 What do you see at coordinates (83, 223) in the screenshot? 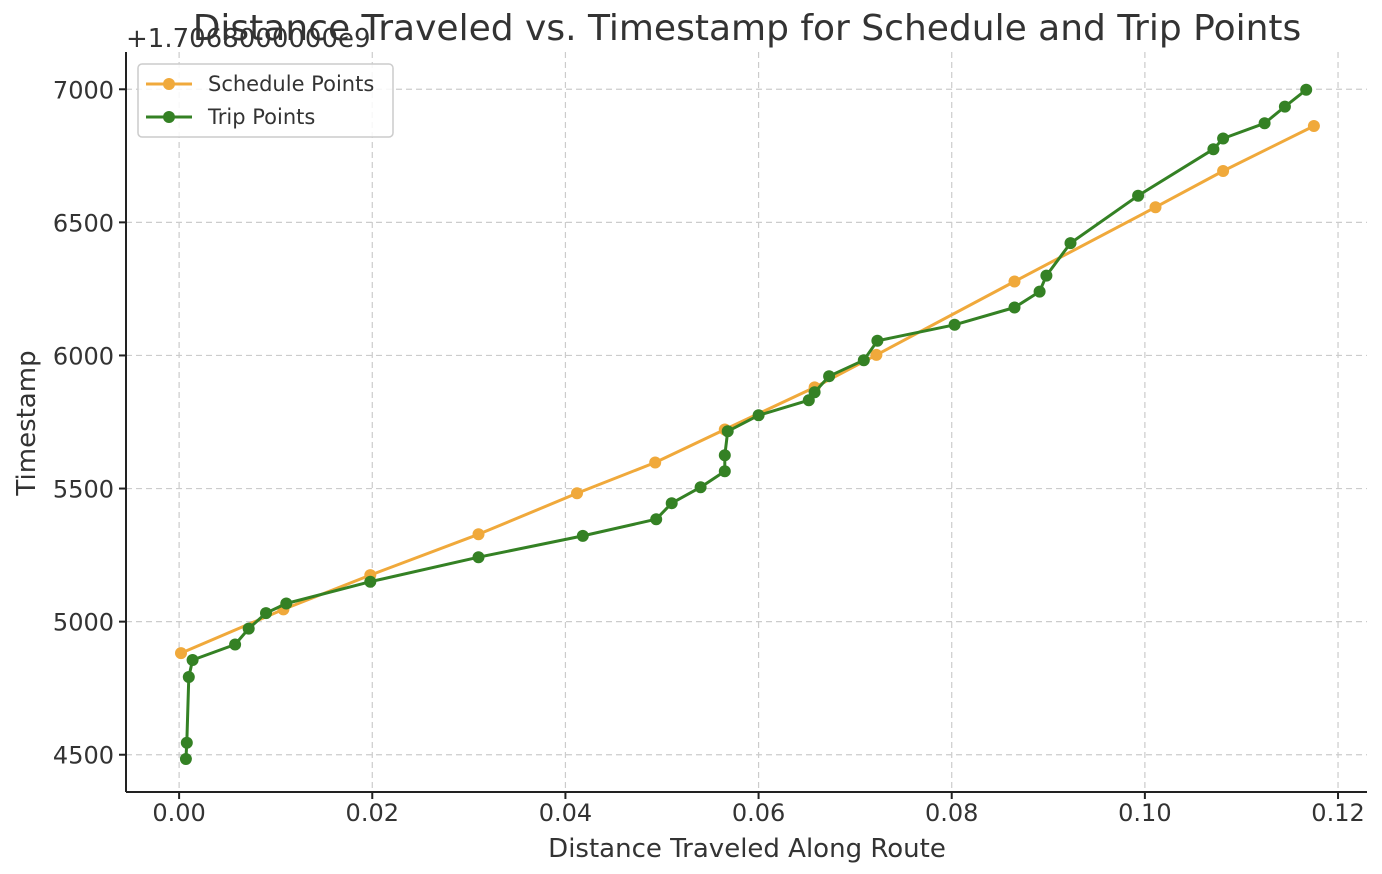
I see `y-tick-label: 6500` at bounding box center [83, 223].